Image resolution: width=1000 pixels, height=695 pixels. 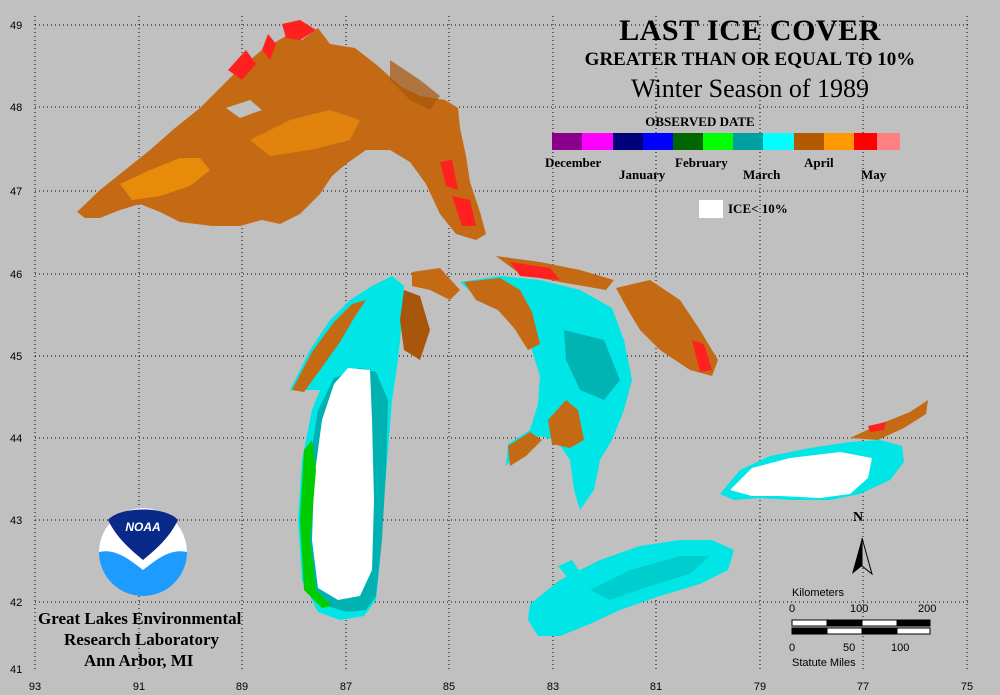 What do you see at coordinates (16, 603) in the screenshot?
I see `lat-label: 42` at bounding box center [16, 603].